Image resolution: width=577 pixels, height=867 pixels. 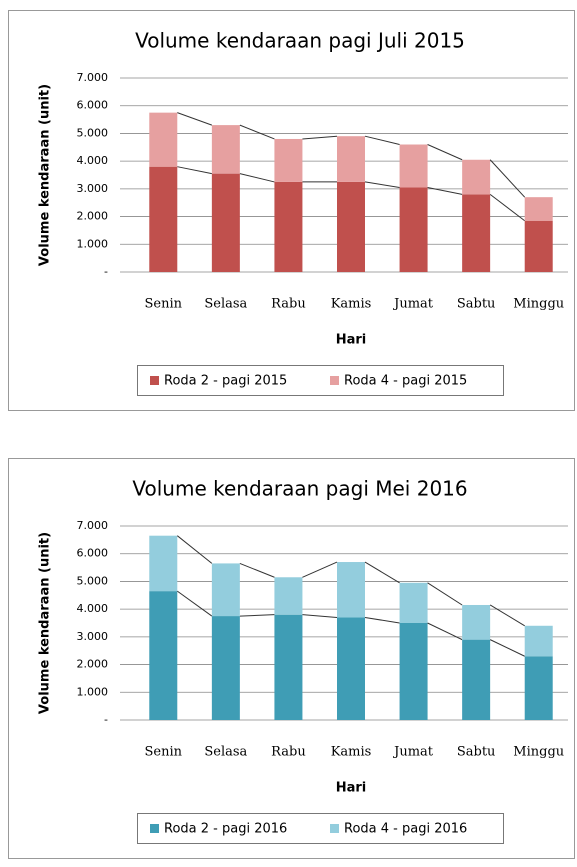 I want to click on legend: Roda 2 - pagi 2015 Roda 4 - pagi 2015, so click(x=320, y=380).